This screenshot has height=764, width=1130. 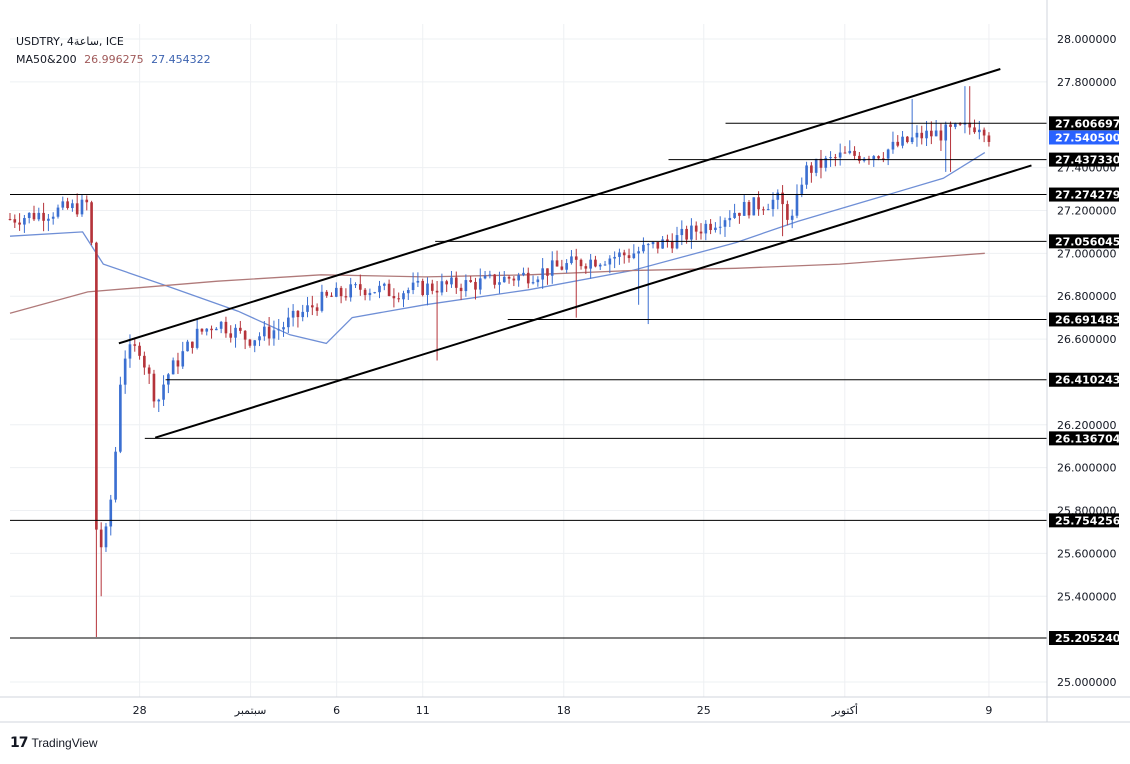 I want to click on price-tag-label: 26.691483, so click(x=1087, y=319).